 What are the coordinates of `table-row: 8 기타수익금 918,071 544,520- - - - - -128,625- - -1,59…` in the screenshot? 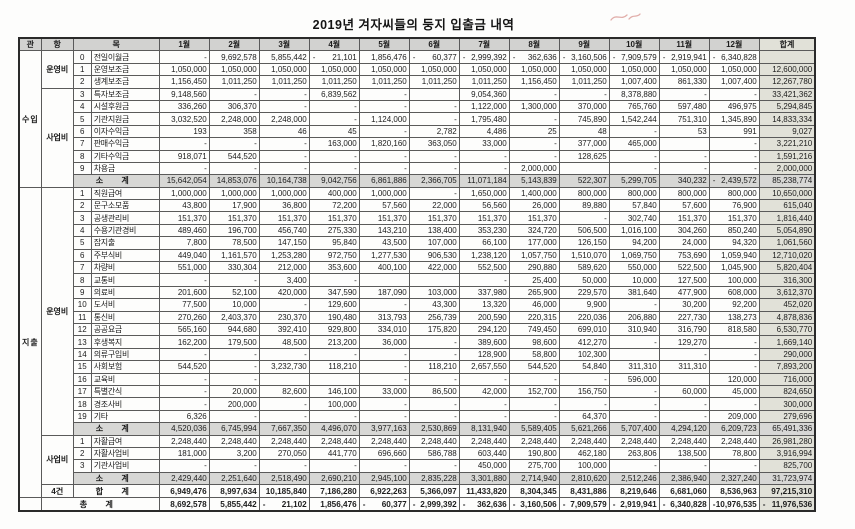 It's located at (417, 156).